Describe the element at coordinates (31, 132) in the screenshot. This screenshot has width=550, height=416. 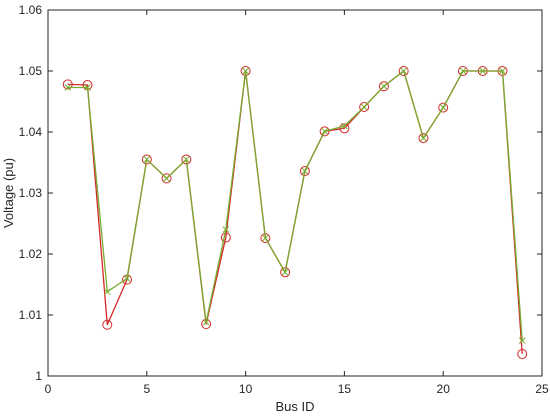
I see `y-tick-label: 1.04` at that location.